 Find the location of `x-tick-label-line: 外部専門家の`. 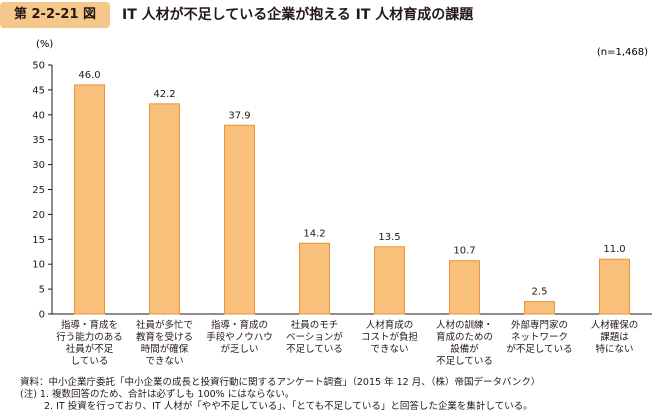

x-tick-label-line: 外部専門家の is located at coordinates (539, 325).